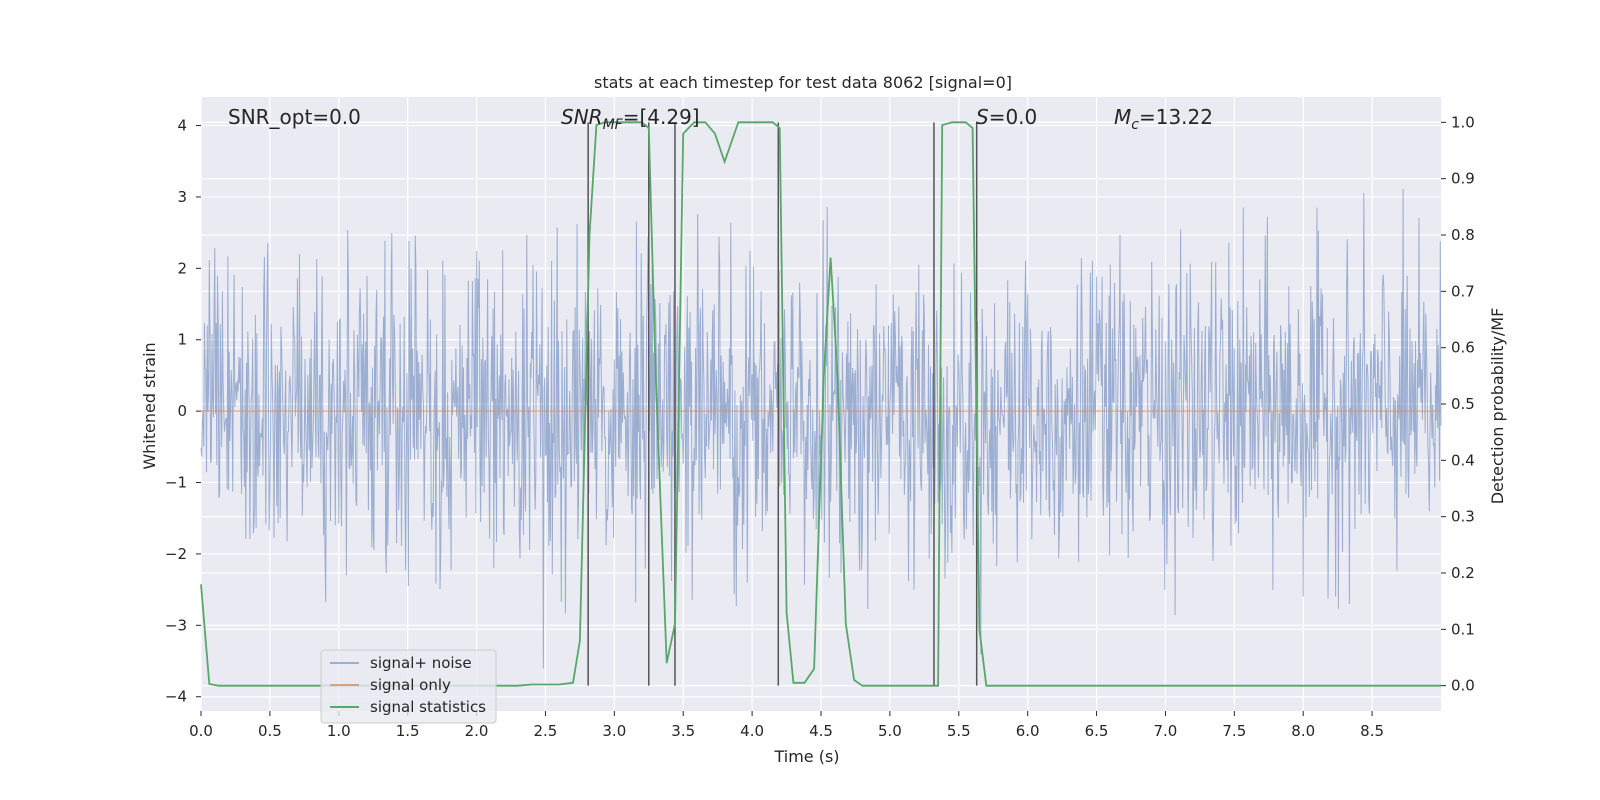 This screenshot has width=1600, height=800. What do you see at coordinates (182, 268) in the screenshot?
I see `y-left-tick-label: 2` at bounding box center [182, 268].